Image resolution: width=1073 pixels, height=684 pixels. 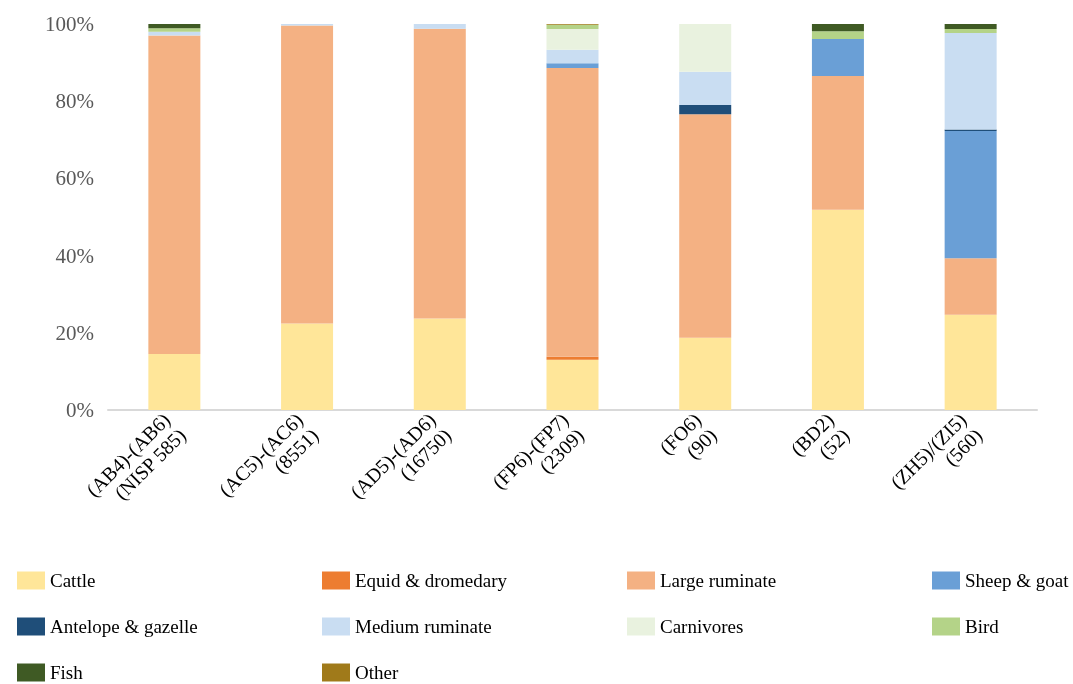 I want to click on y-tick-label: 100%, so click(x=69, y=24).